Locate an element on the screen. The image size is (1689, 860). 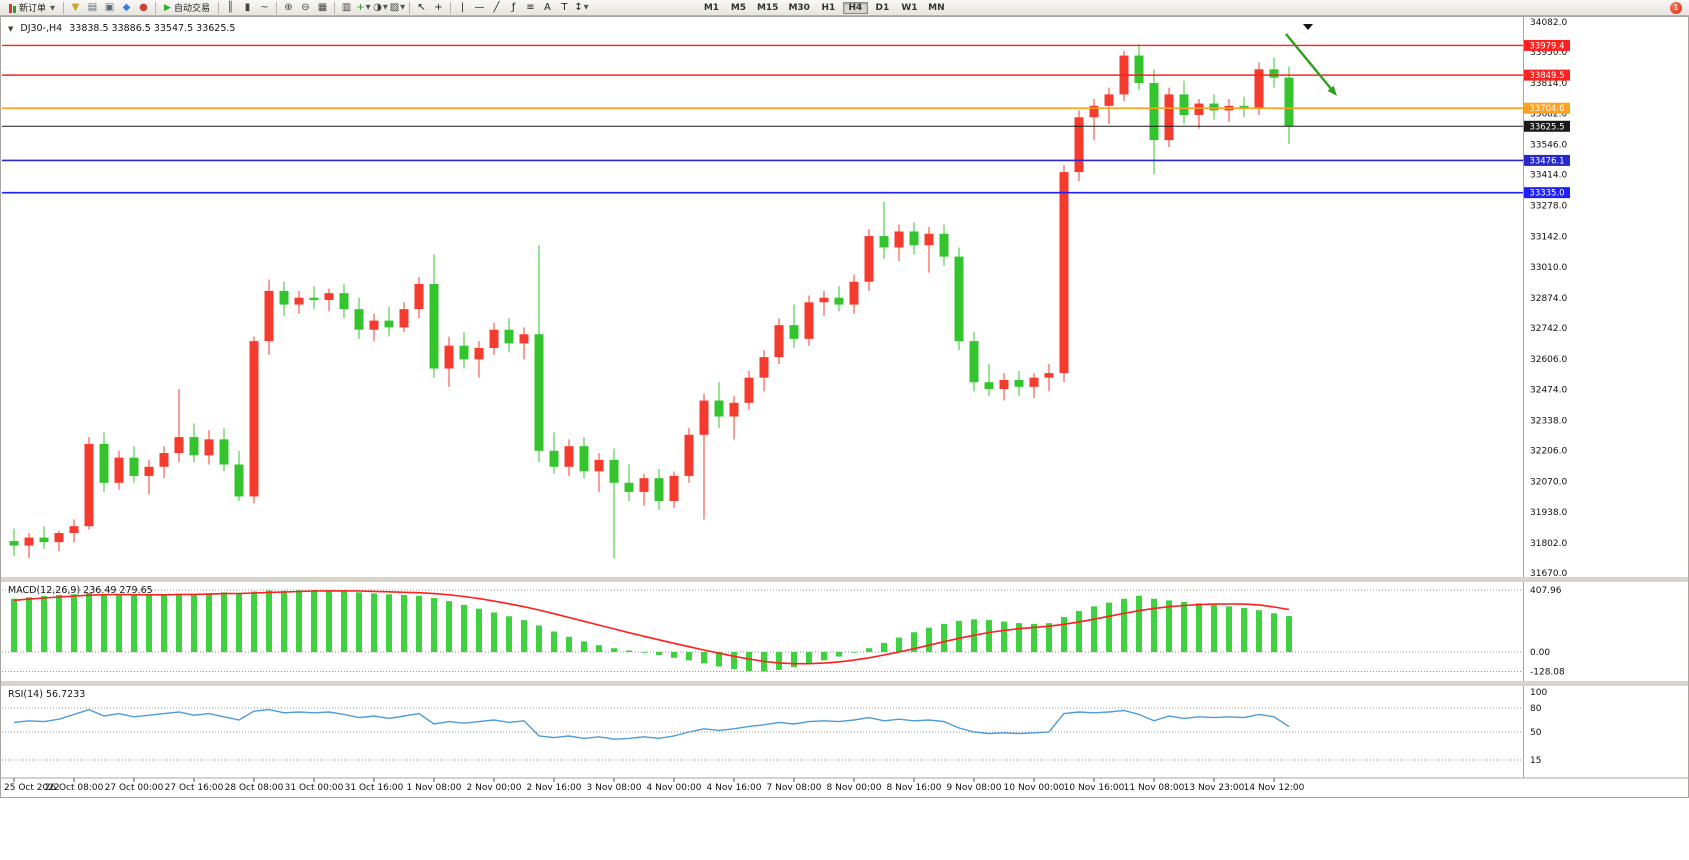
timeframe-mn: MN is located at coordinates (936, 7).